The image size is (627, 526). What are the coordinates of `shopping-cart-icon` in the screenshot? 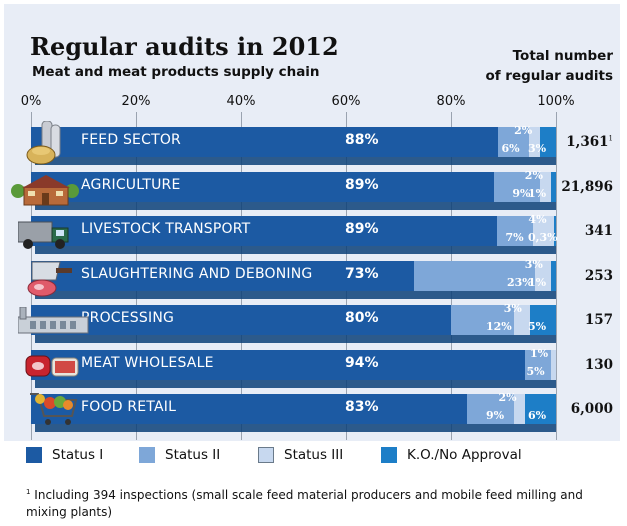 It's located at (54, 411).